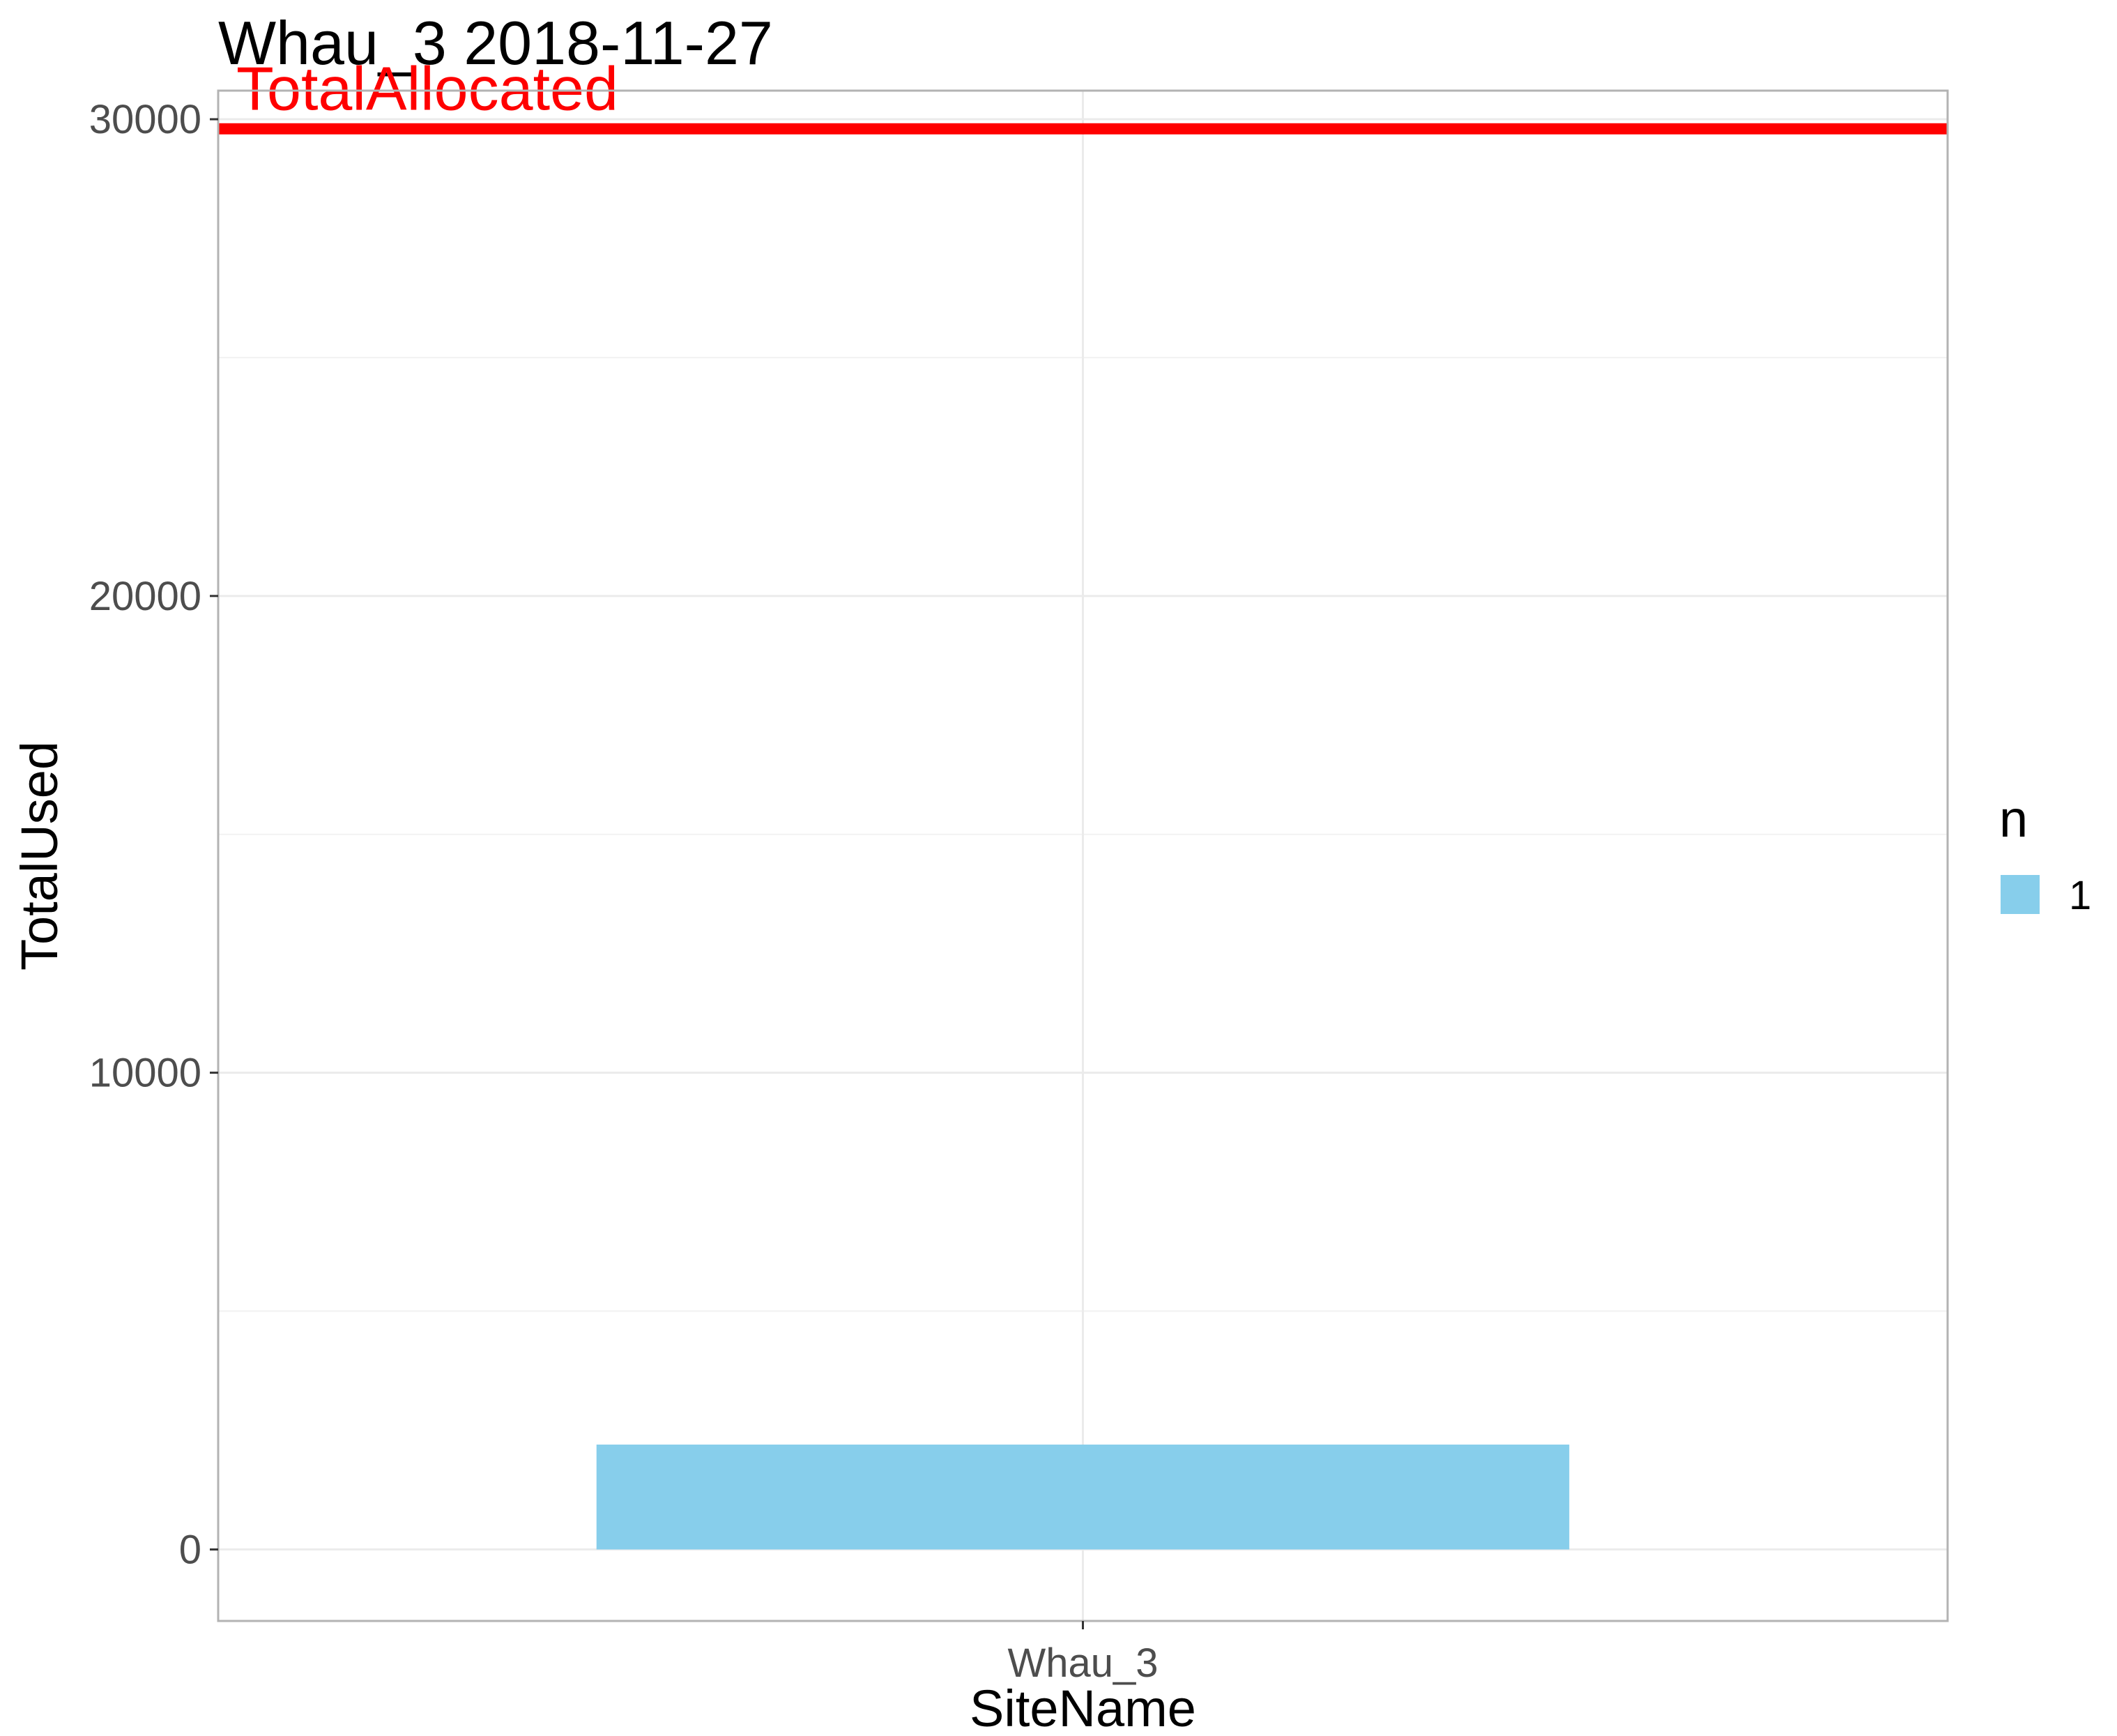 The height and width of the screenshot is (1736, 2117). Describe the element at coordinates (190, 1549) in the screenshot. I see `y-tick-label: 0` at that location.